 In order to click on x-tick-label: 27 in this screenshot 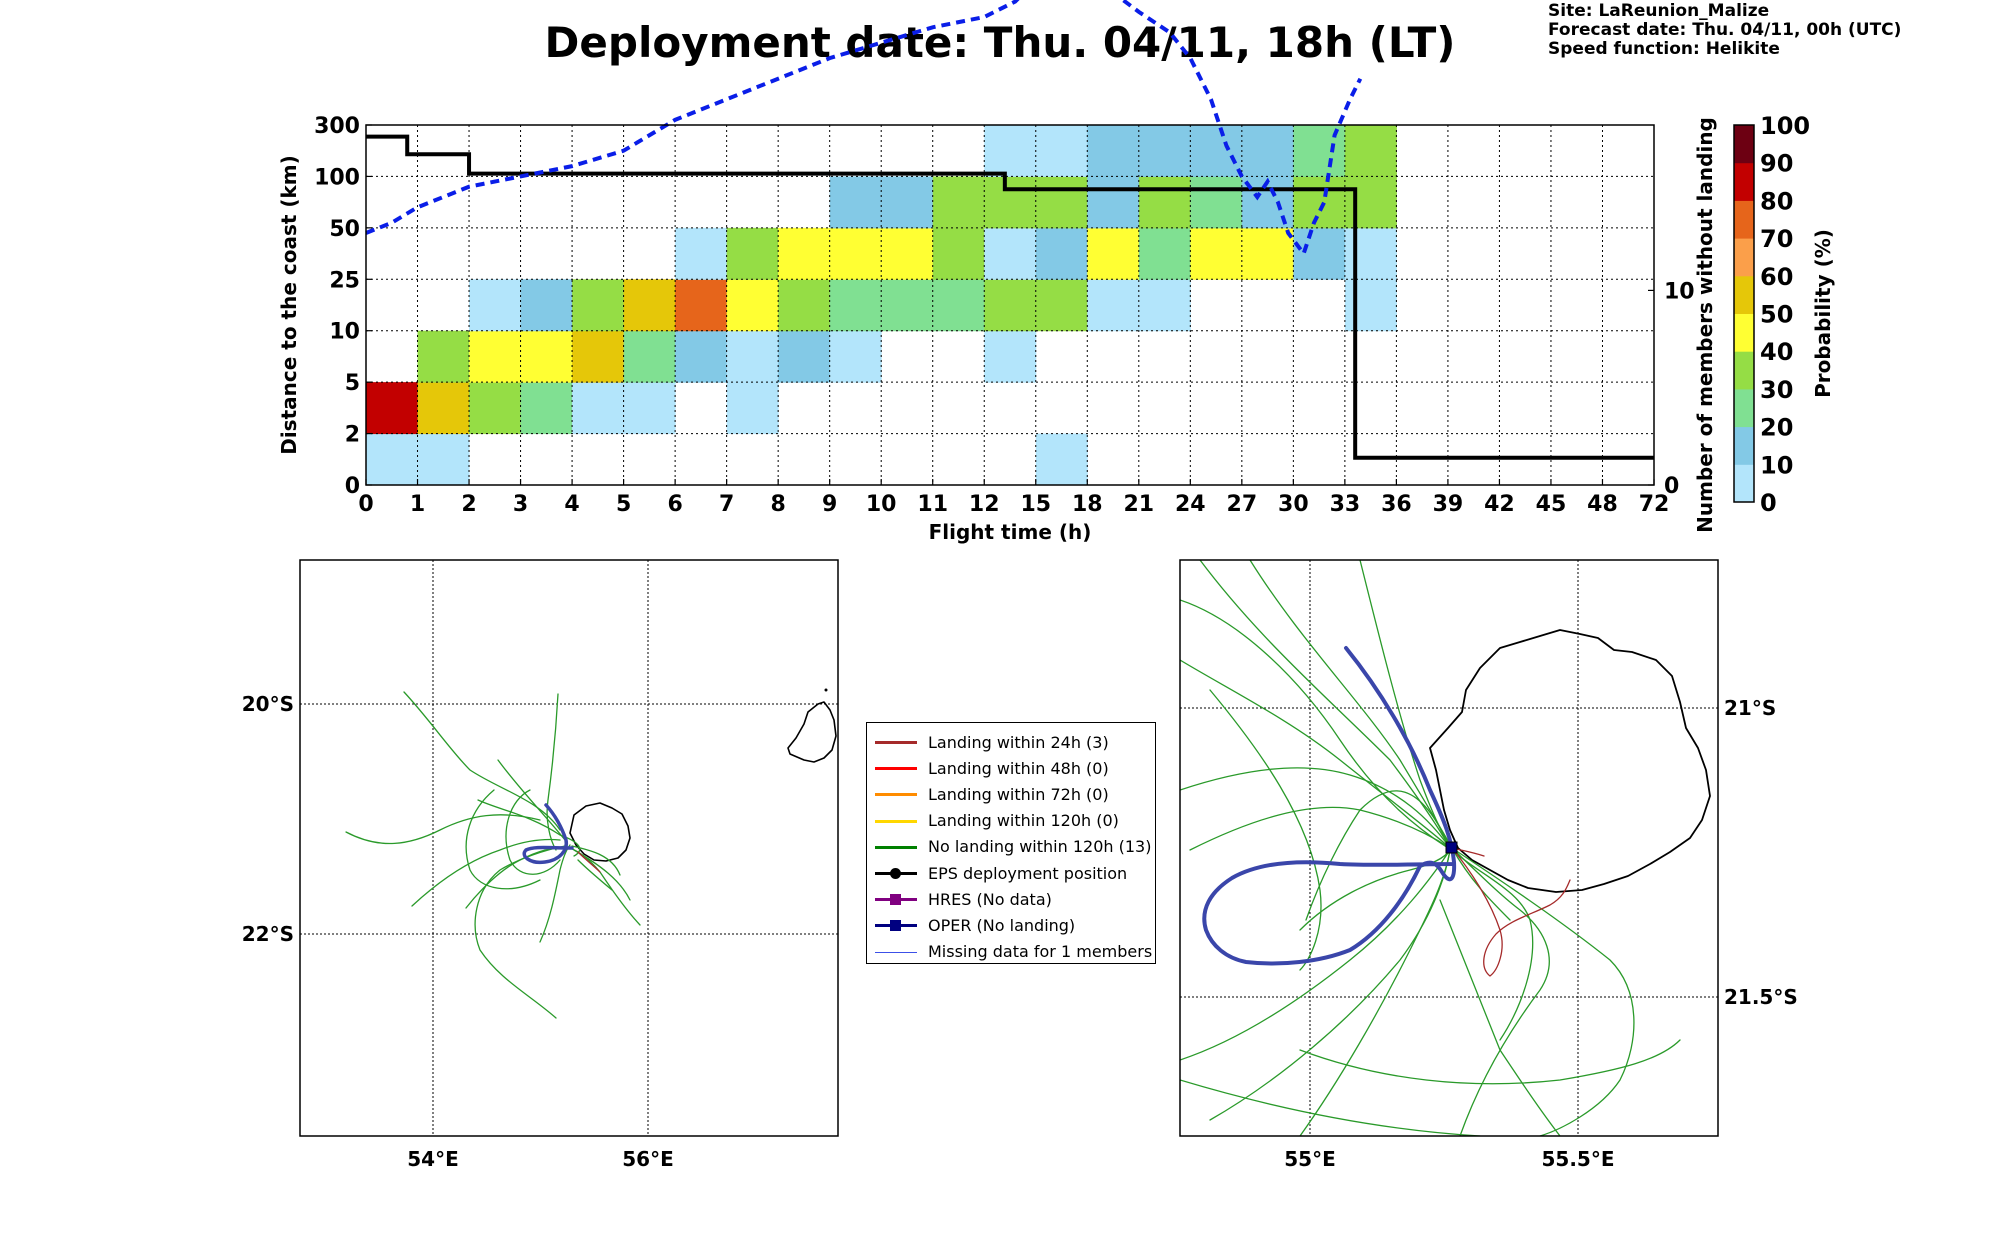, I will do `click(1242, 504)`.